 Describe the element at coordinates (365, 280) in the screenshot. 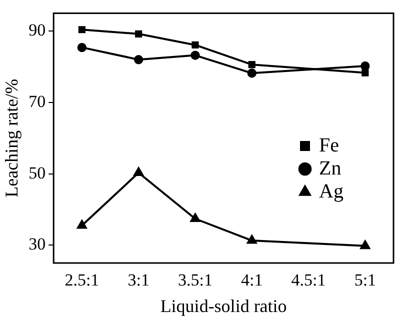

I see `x-tick-label: 5:1` at that location.